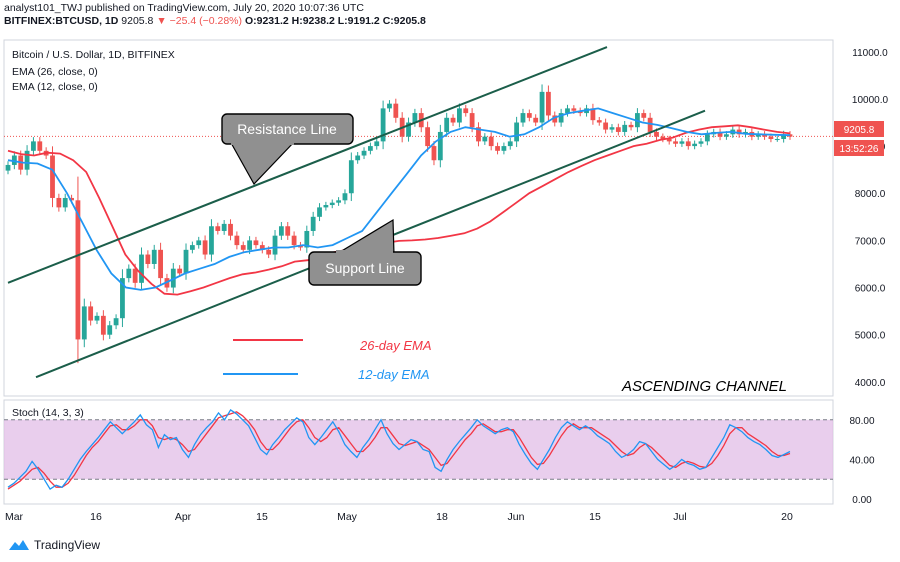 The width and height of the screenshot is (900, 562). I want to click on bar-countdown: 13:52:26, so click(859, 149).